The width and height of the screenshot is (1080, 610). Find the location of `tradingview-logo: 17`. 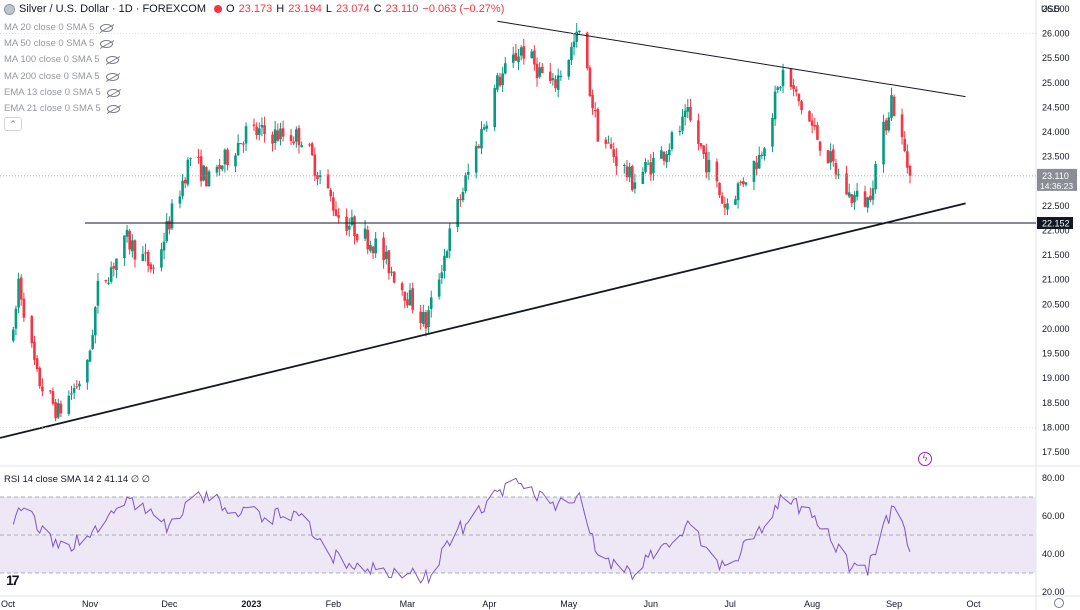

tradingview-logo: 17 is located at coordinates (13, 580).